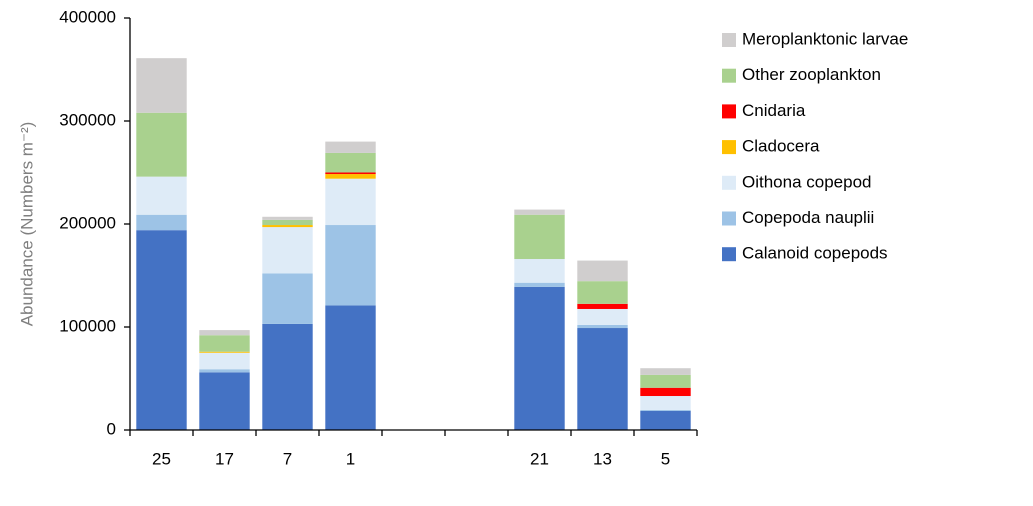  What do you see at coordinates (350, 458) in the screenshot?
I see `x-tick-label: 1` at bounding box center [350, 458].